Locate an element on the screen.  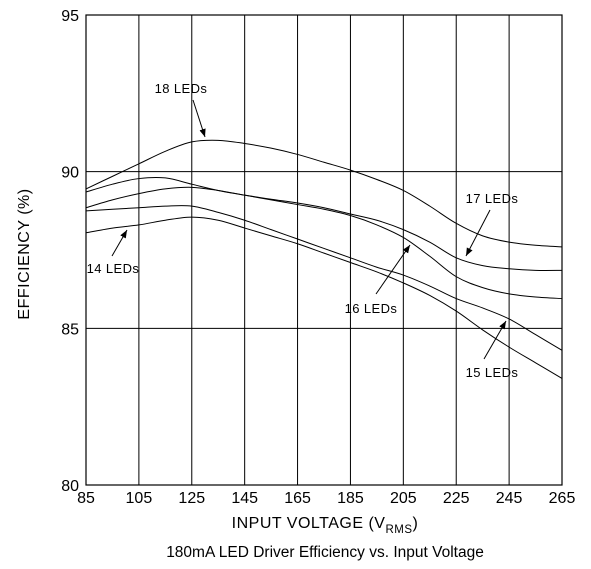
series-label-15-leds: 15 LEDs is located at coordinates (492, 372).